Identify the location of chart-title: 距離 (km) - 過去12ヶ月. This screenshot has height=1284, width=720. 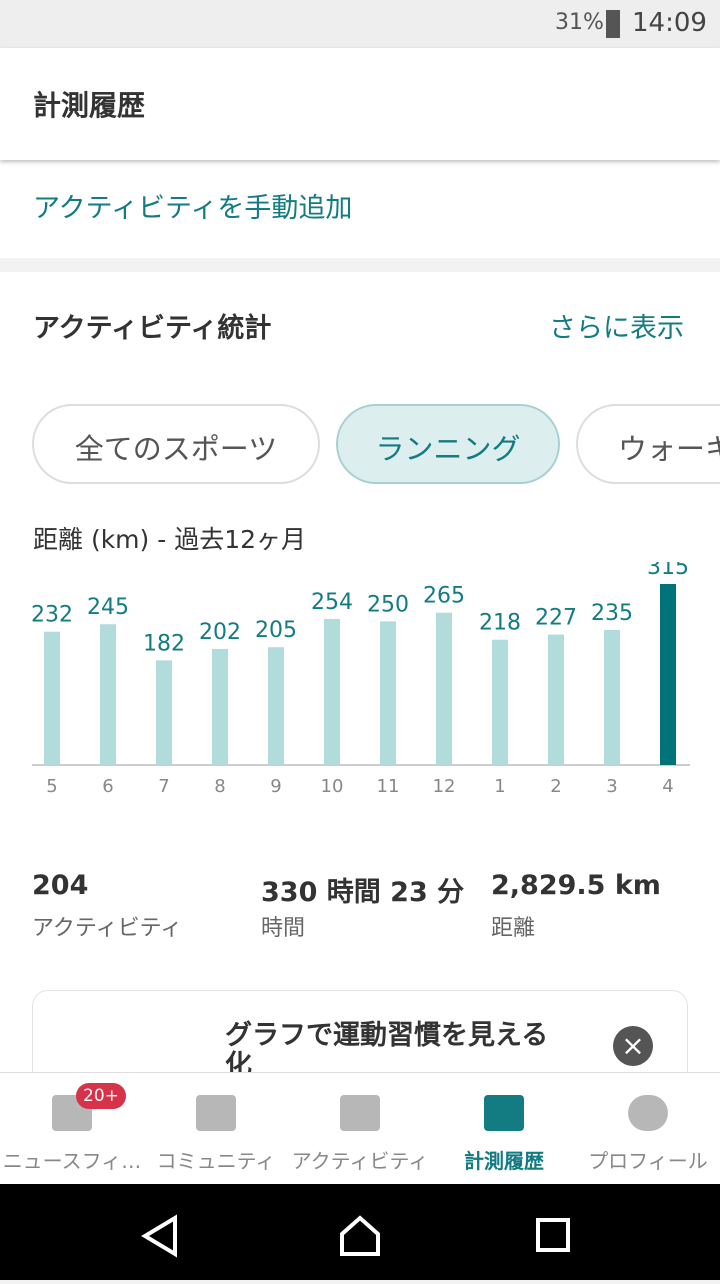
(170, 539).